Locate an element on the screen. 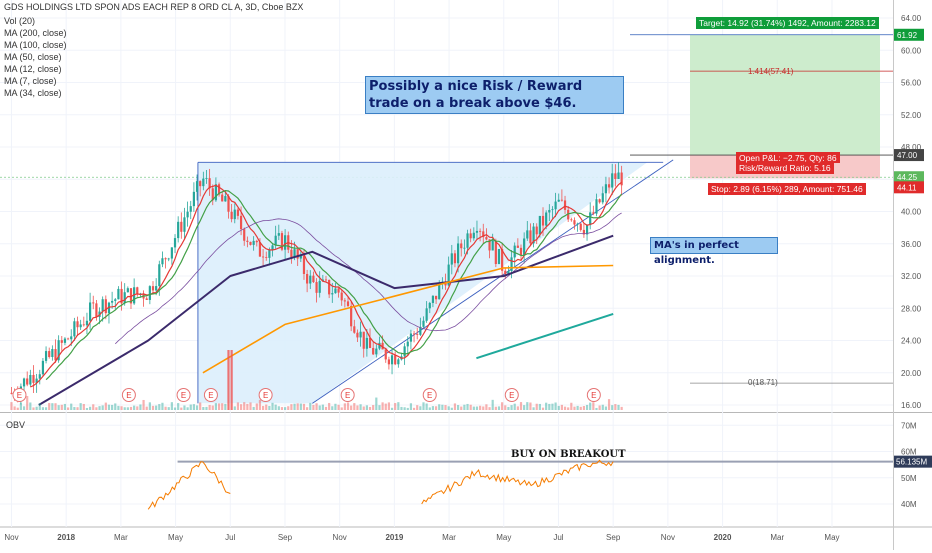 Image resolution: width=932 pixels, height=553 pixels. target-price-tag-bg is located at coordinates (909, 34).